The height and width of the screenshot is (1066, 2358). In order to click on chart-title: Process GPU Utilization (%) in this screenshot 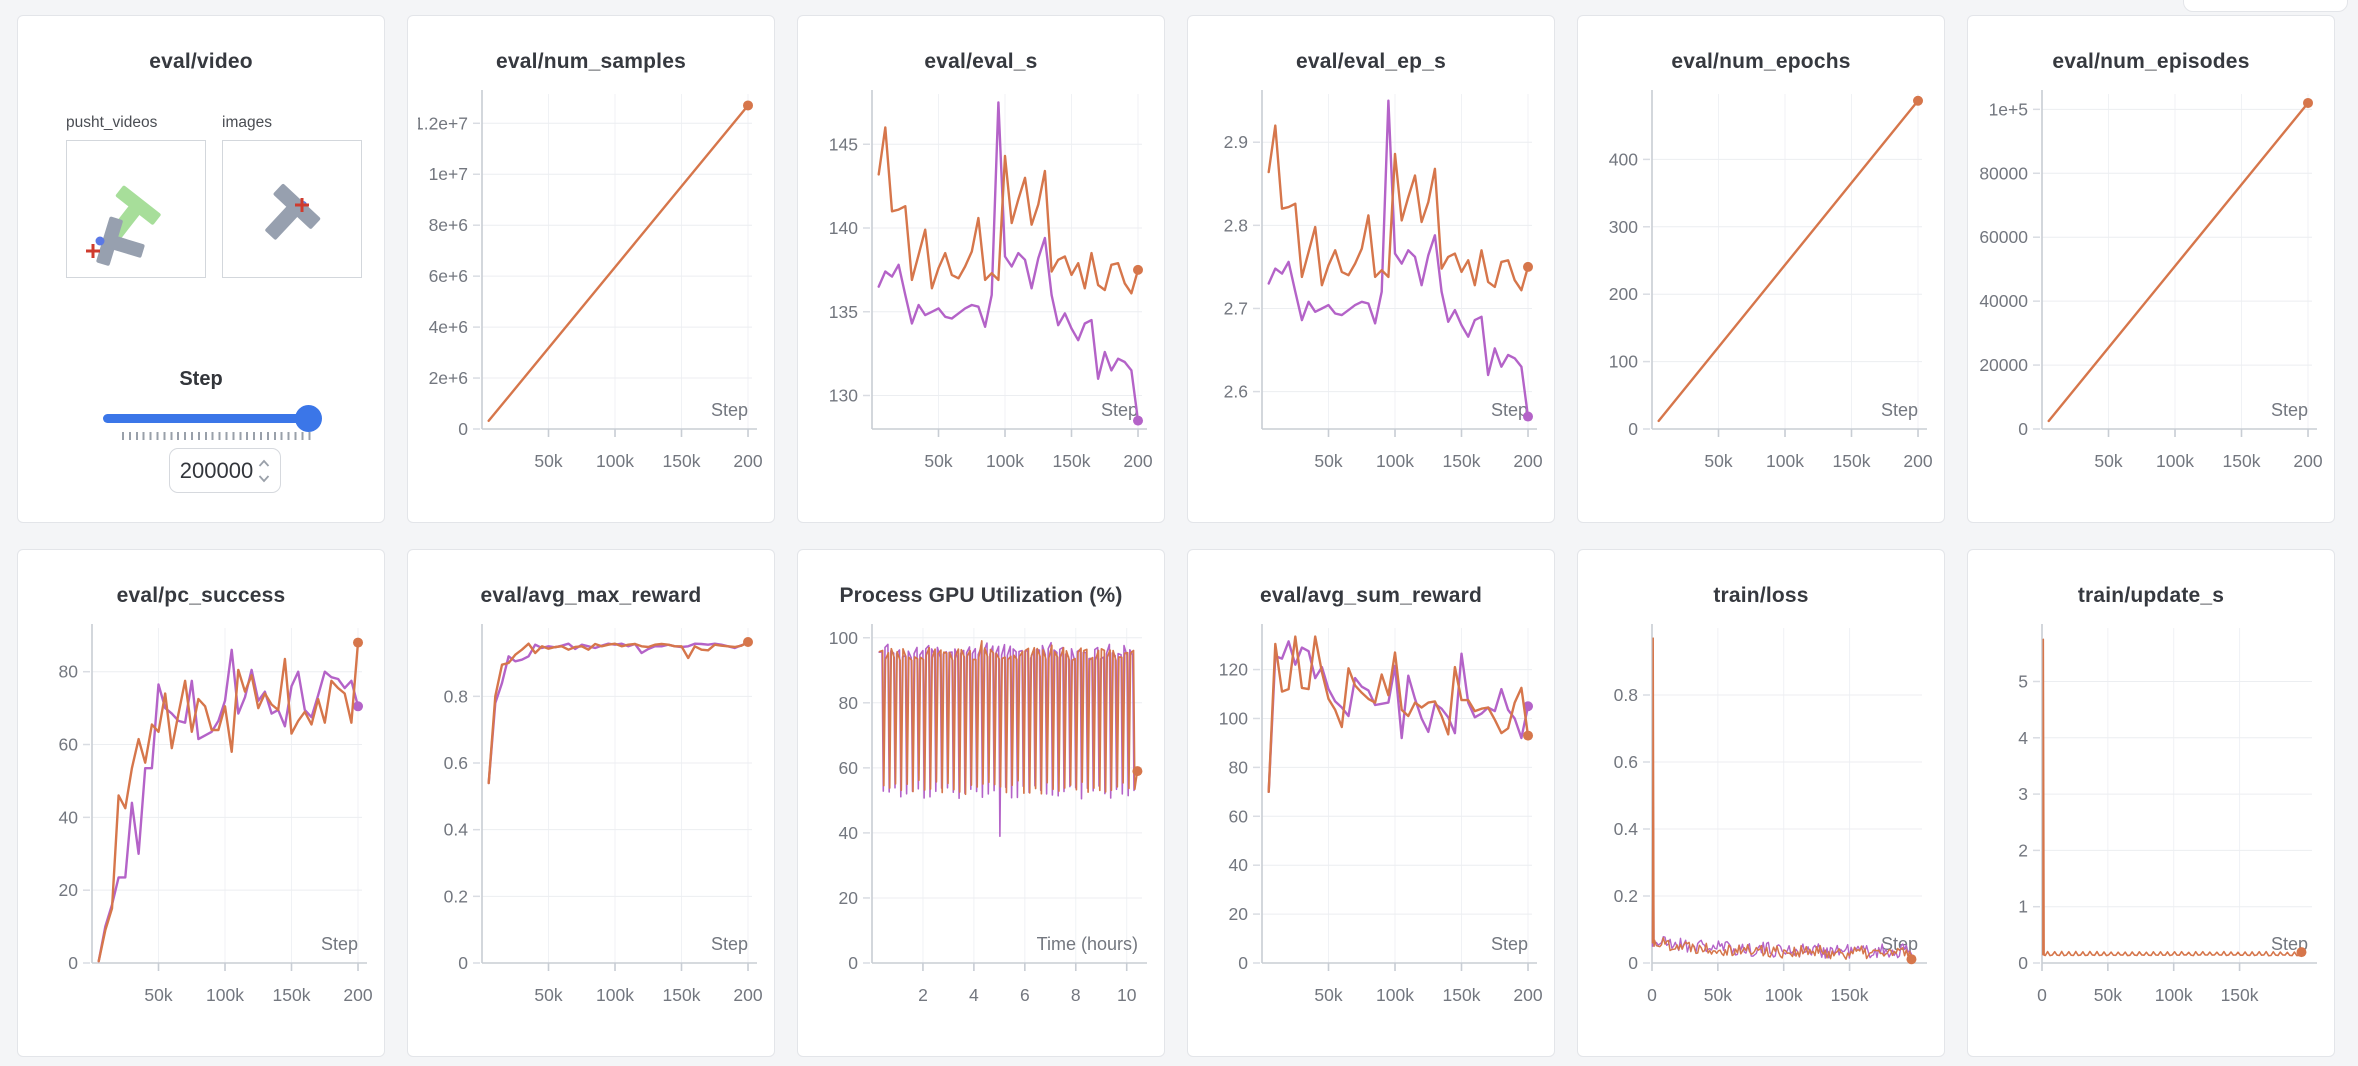, I will do `click(981, 595)`.